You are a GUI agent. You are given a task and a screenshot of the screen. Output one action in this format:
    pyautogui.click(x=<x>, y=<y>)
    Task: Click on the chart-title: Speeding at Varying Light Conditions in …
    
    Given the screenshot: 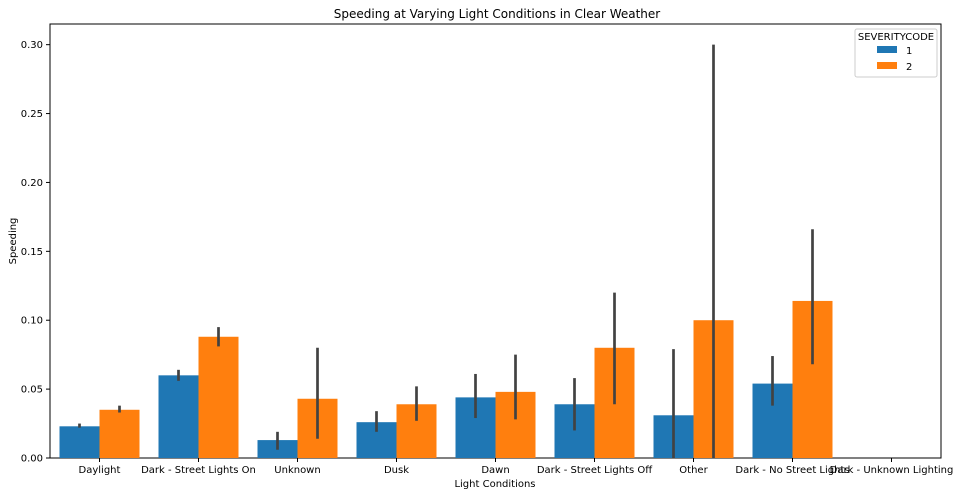 What is the action you would take?
    pyautogui.click(x=497, y=14)
    